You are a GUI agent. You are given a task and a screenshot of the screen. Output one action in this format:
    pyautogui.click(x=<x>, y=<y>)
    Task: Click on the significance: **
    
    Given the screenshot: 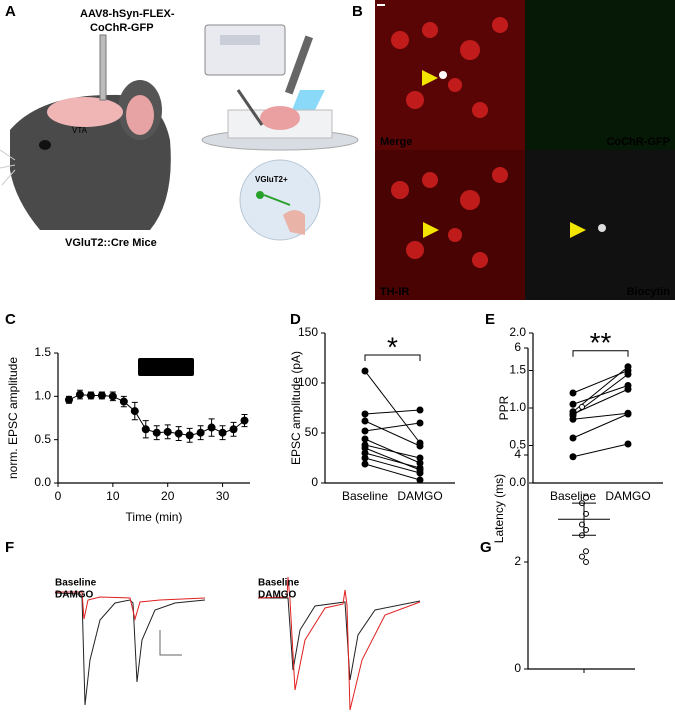 What is the action you would take?
    pyautogui.click(x=601, y=342)
    